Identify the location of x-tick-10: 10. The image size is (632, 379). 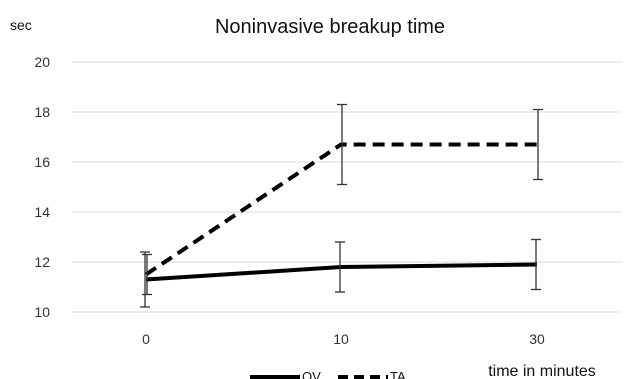
(341, 339).